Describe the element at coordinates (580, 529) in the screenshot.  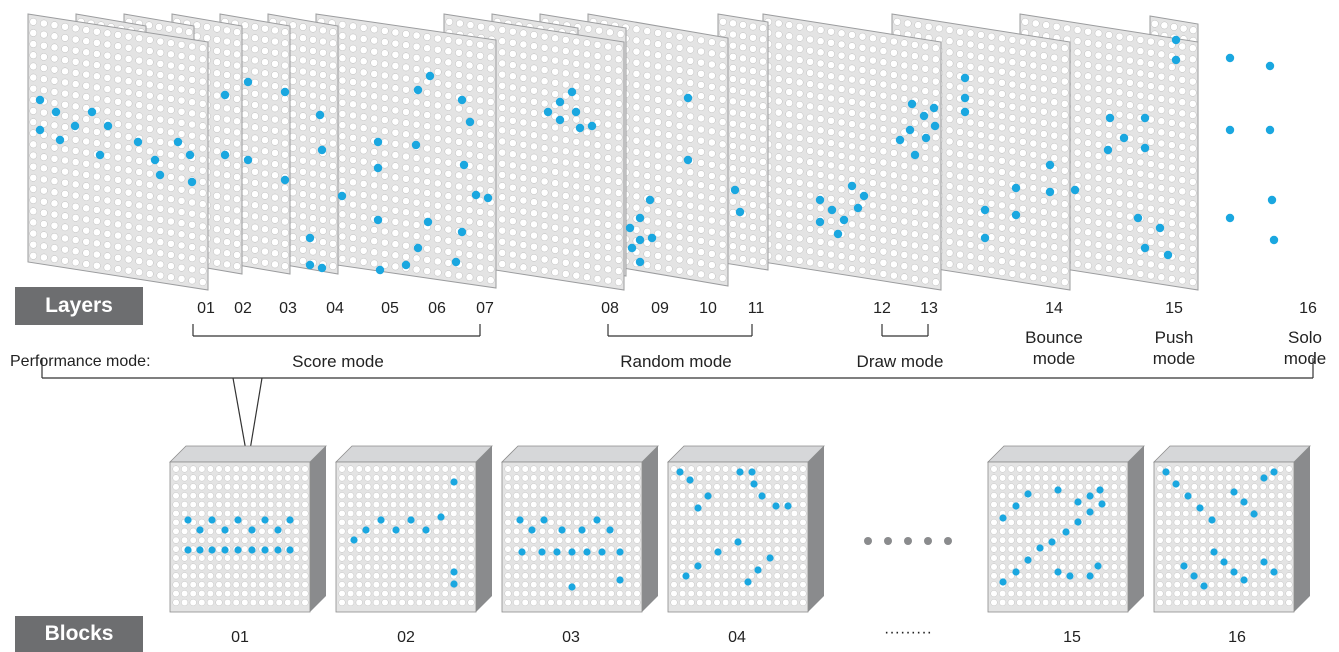
I see `block-cube` at that location.